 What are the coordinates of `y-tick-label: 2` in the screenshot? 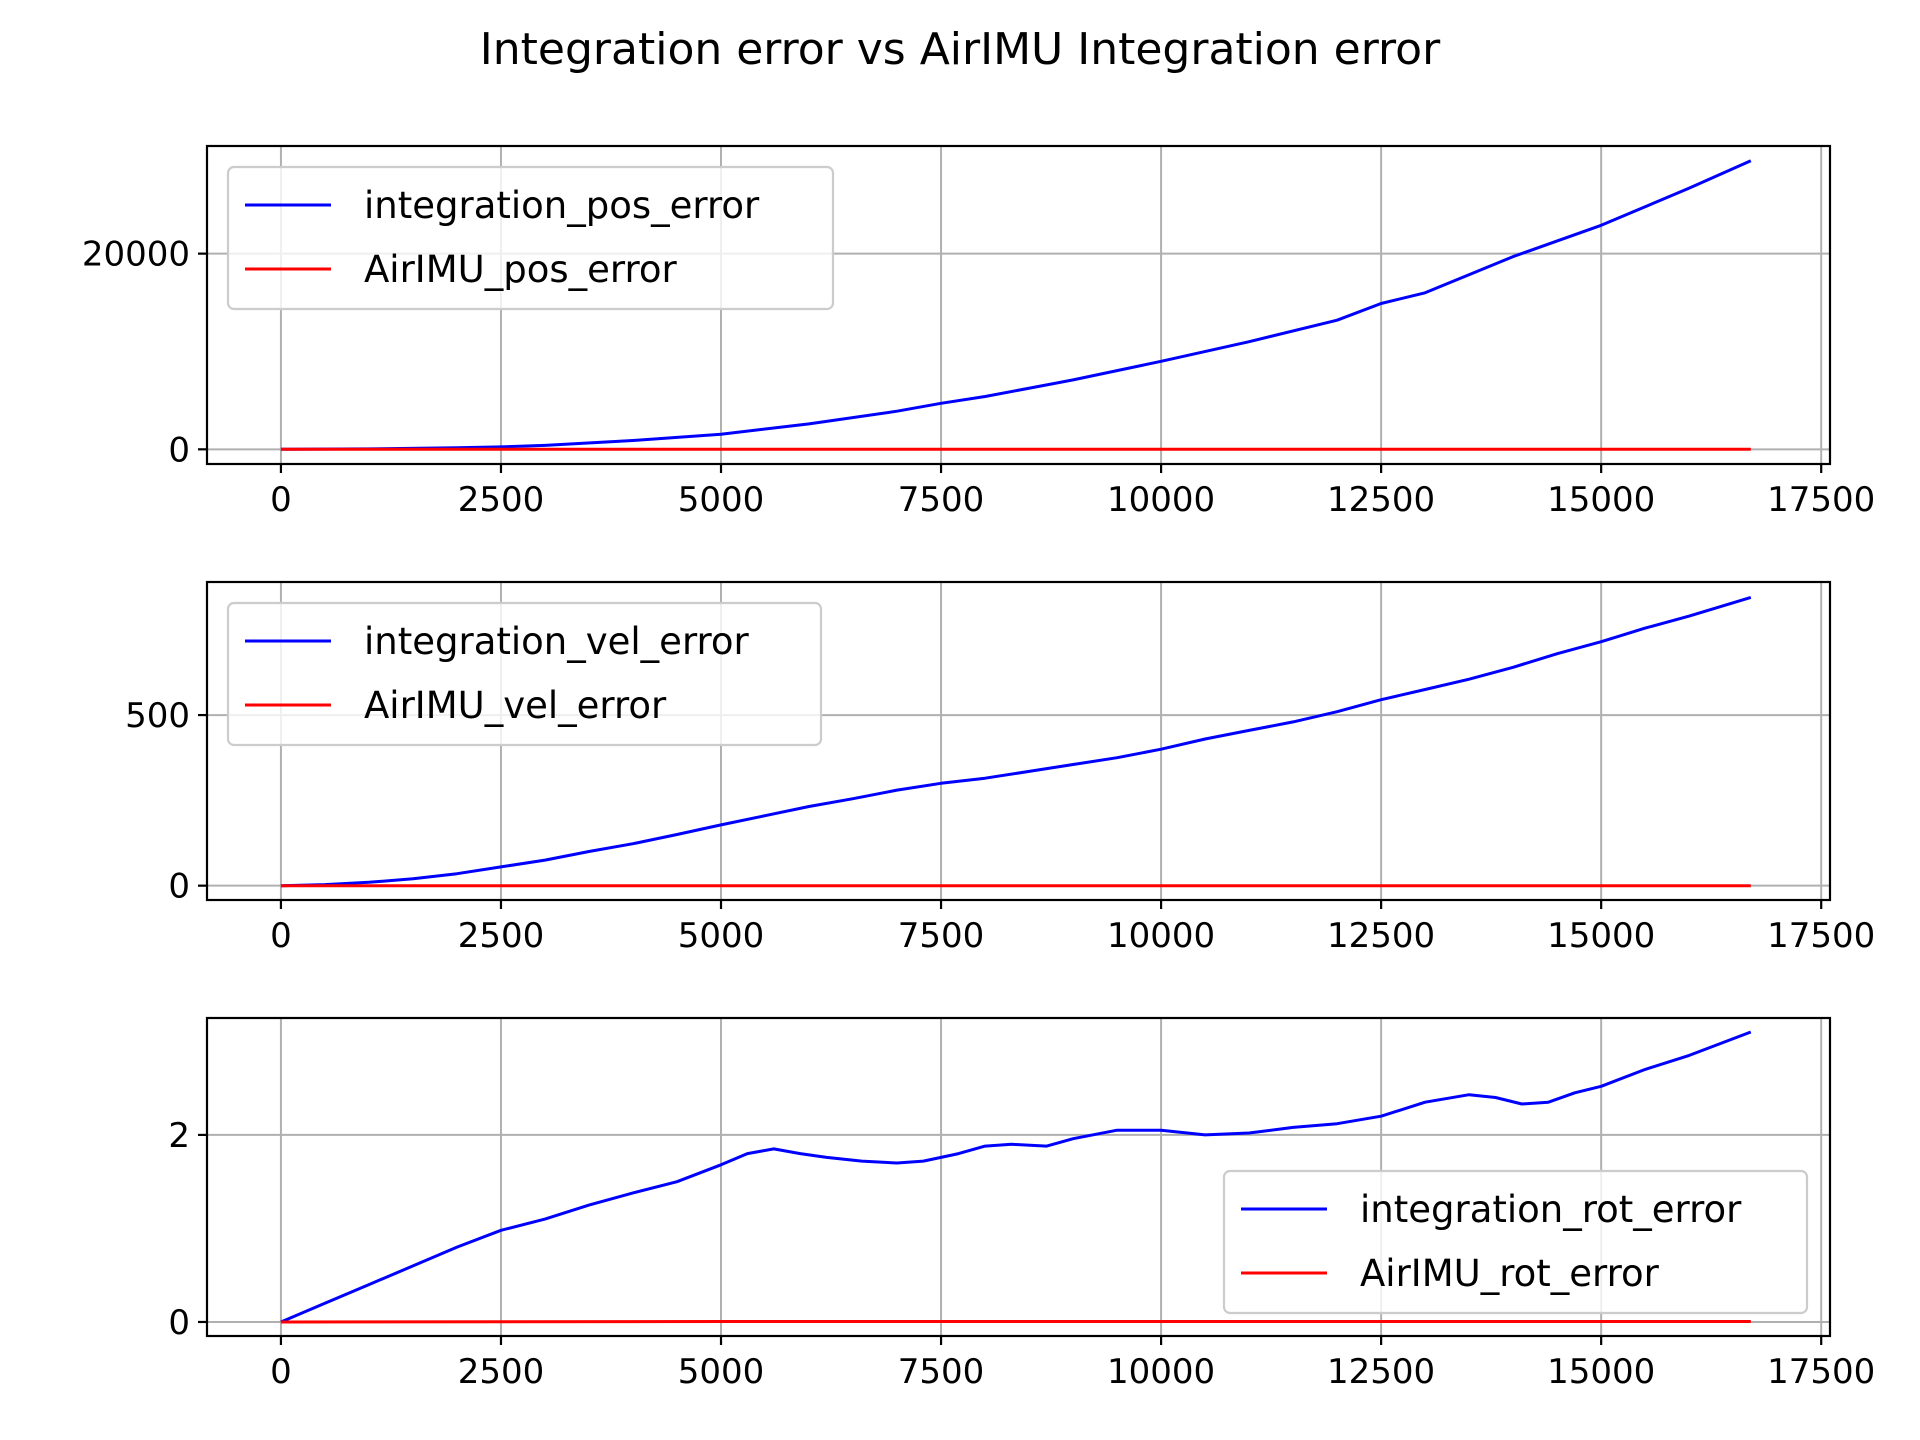 It's located at (179, 1136).